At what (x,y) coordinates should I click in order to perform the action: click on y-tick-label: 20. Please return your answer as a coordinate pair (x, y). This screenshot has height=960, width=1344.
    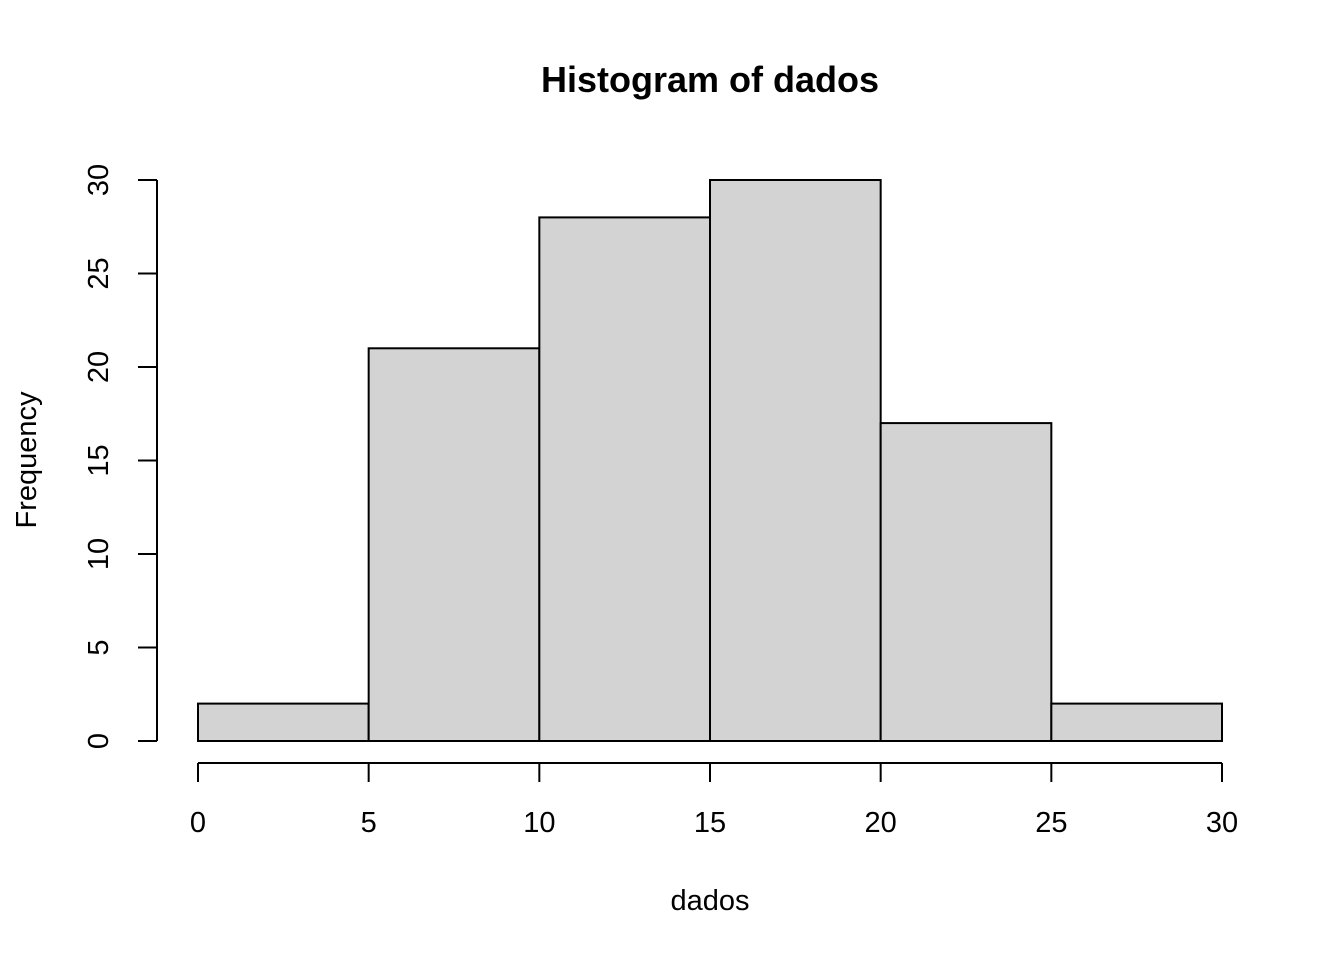
    Looking at the image, I should click on (99, 367).